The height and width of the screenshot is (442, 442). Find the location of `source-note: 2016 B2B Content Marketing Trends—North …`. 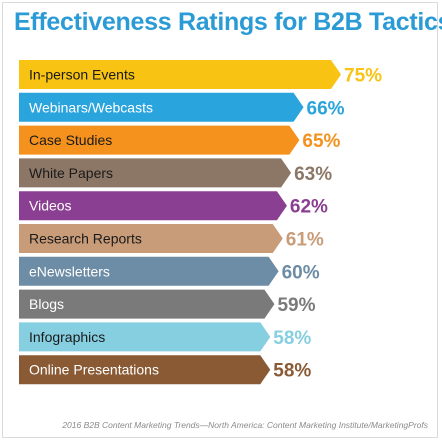

source-note: 2016 B2B Content Marketing Trends—North … is located at coordinates (245, 425).